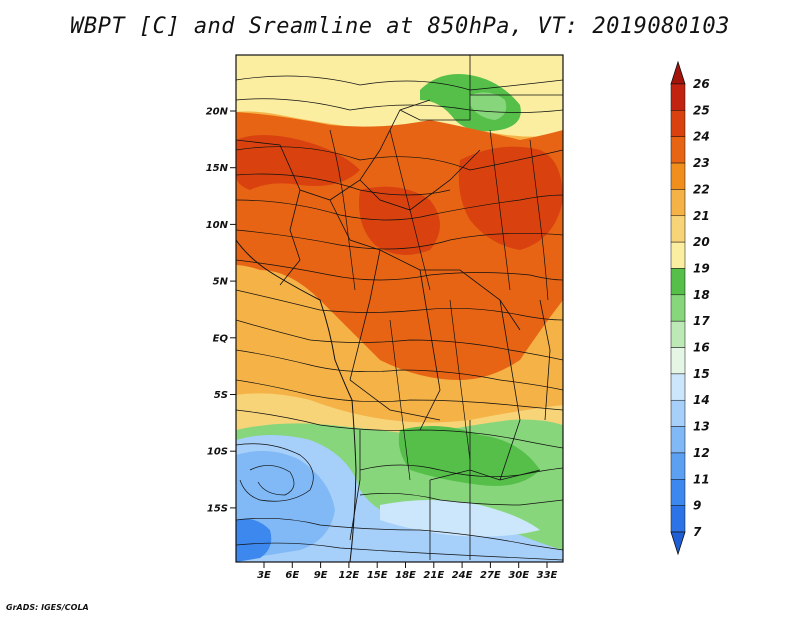 The image size is (800, 618). I want to click on colorbar-label: 9, so click(697, 506).